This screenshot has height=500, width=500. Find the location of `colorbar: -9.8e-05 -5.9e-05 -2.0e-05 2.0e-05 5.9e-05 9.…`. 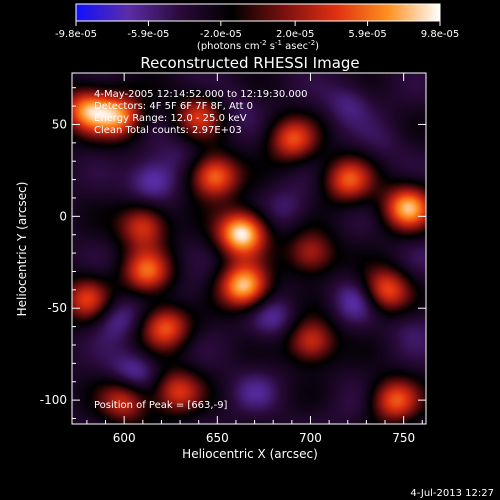

colorbar: -9.8e-05 -5.9e-05 -2.0e-05 2.0e-05 5.9e-05 9.… is located at coordinates (257, 27).